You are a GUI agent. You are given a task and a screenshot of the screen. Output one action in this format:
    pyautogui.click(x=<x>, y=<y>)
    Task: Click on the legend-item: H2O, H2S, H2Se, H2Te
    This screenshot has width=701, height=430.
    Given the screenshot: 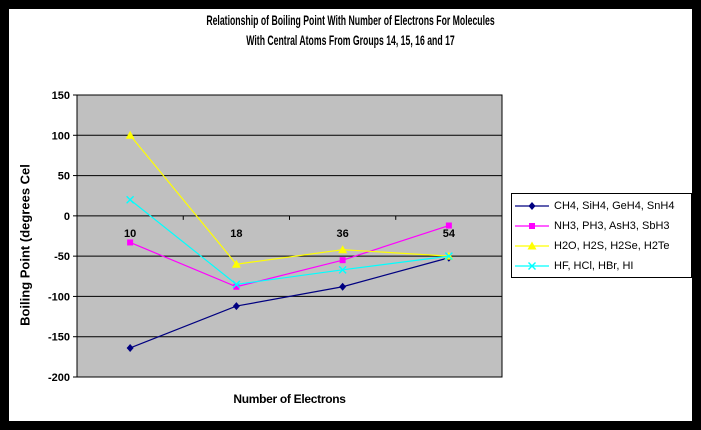 What is the action you would take?
    pyautogui.click(x=603, y=246)
    